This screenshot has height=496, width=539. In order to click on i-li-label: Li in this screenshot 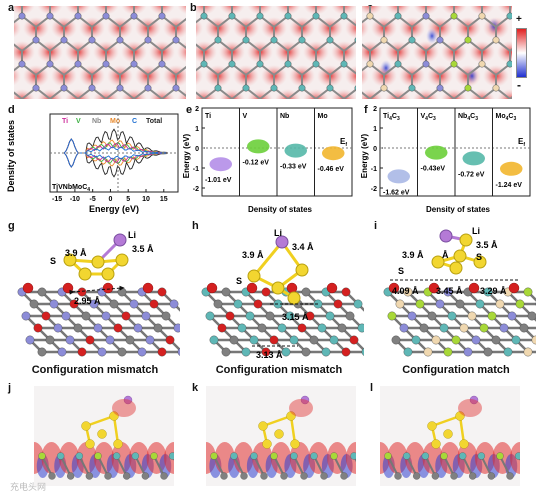, I will do `click(476, 231)`.